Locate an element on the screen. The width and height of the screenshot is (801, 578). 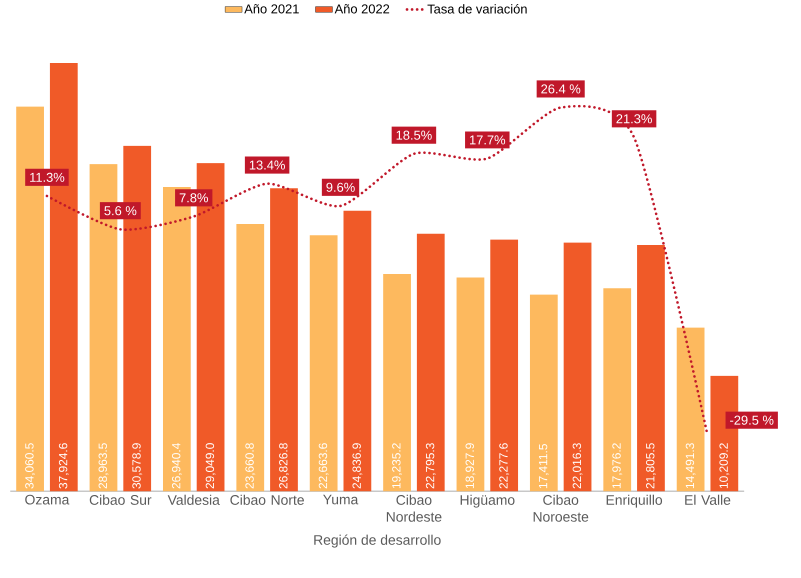
x-tick-label: El Valle is located at coordinates (707, 499).